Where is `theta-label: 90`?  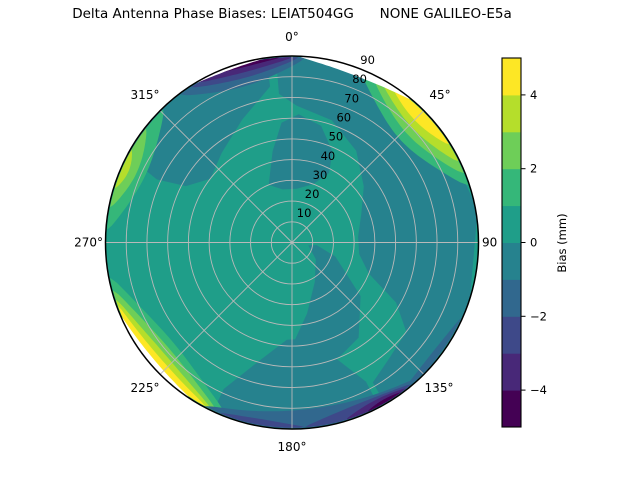
theta-label: 90 is located at coordinates (489, 243).